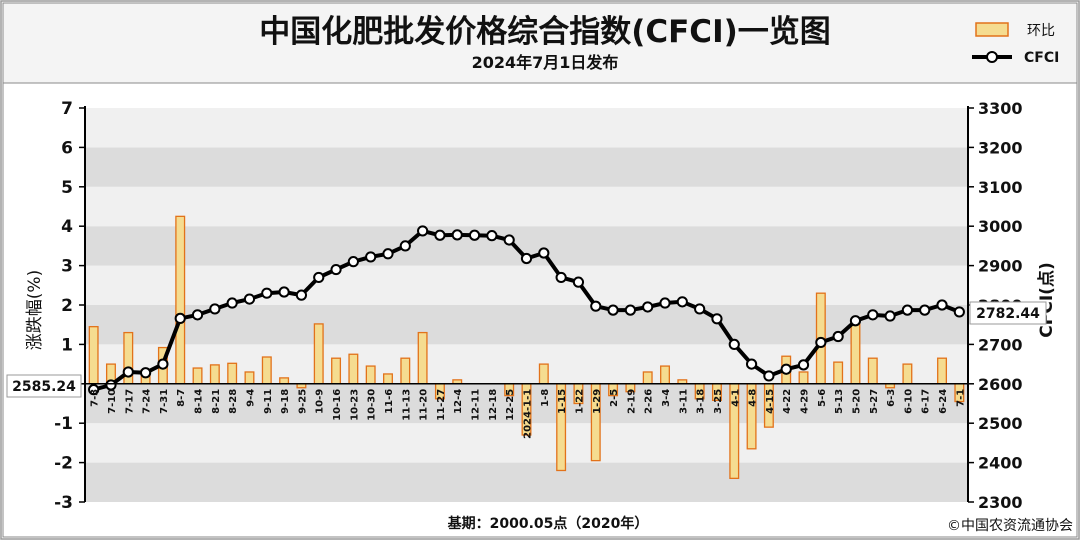  I want to click on x-tick-label: 3-25, so click(718, 401).